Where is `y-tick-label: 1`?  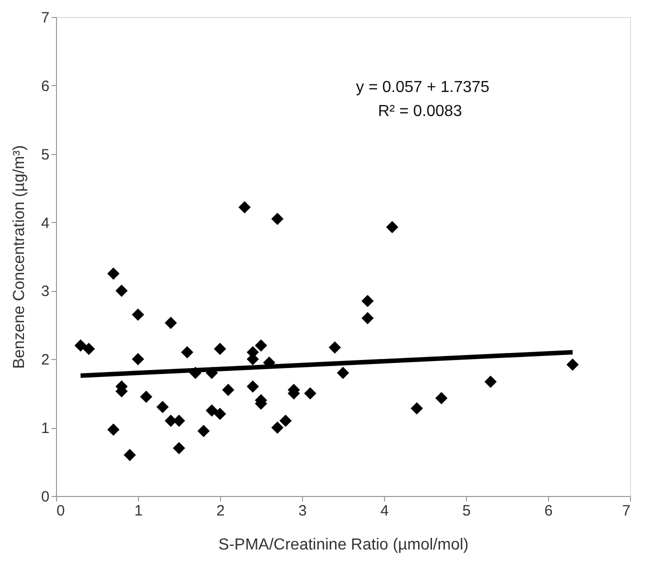 y-tick-label: 1 is located at coordinates (45, 429).